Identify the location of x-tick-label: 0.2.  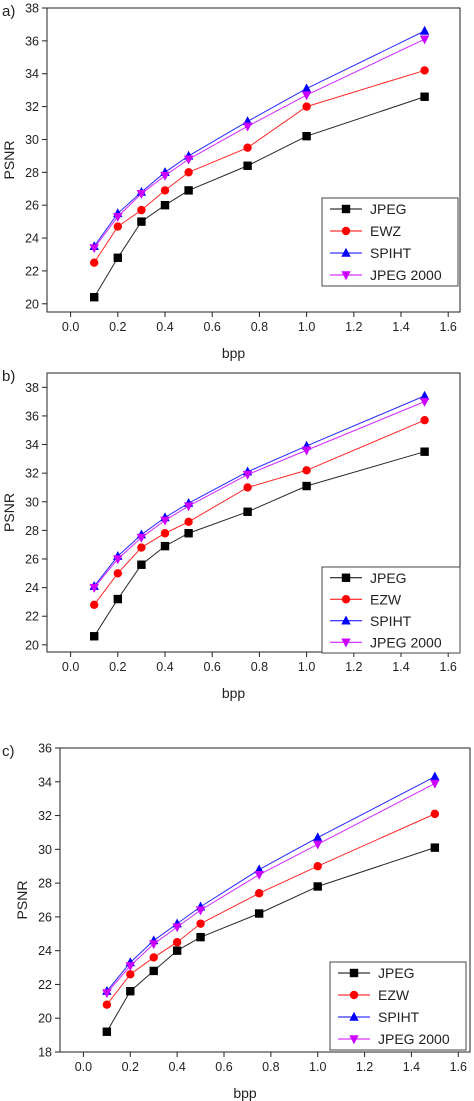
(117, 327).